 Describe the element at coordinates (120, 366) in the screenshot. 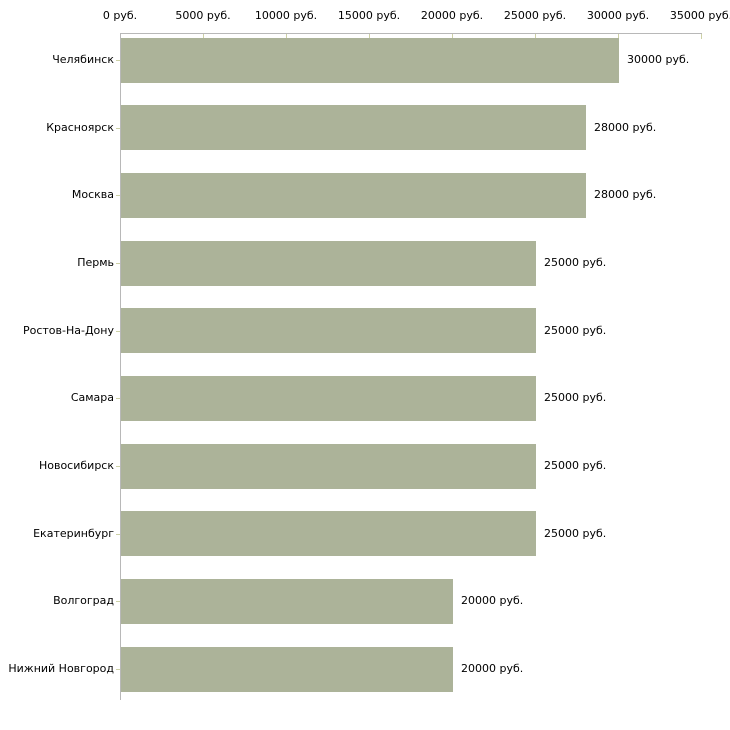

I see `y-axis-line` at that location.